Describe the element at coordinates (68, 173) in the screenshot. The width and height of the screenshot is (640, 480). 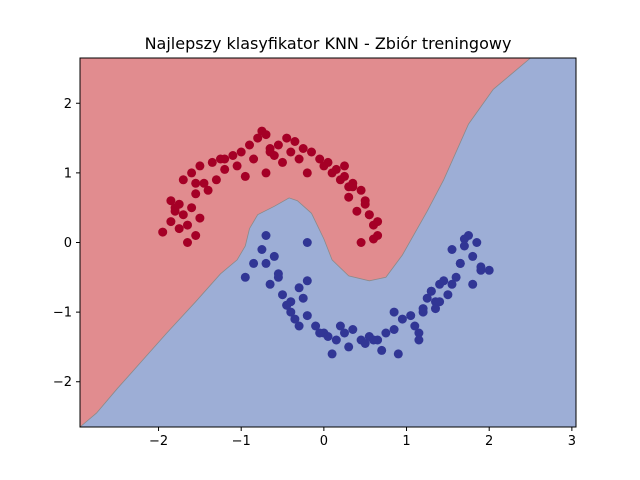
I see `y-tick-label: 1` at that location.